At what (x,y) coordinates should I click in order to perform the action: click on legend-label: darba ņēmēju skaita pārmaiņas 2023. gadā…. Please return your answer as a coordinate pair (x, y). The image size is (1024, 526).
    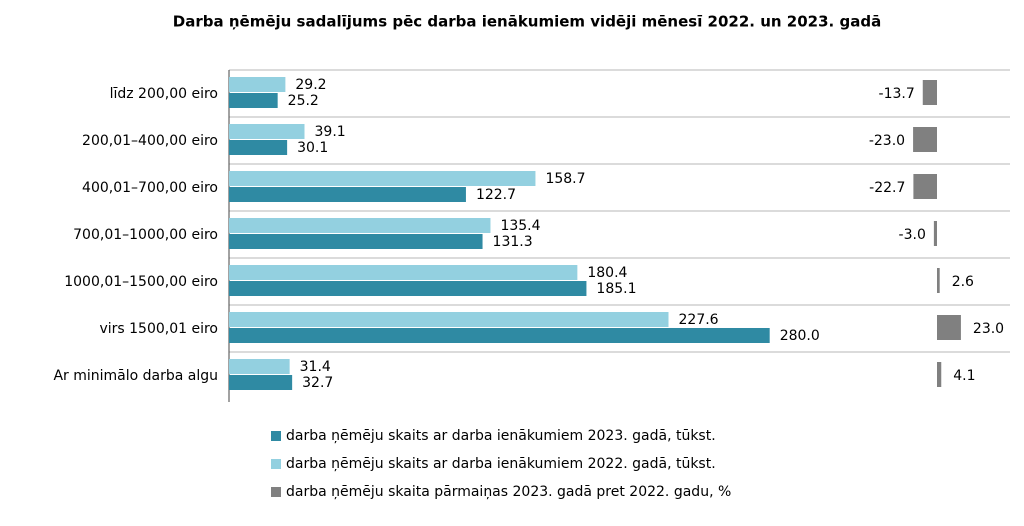
    Looking at the image, I should click on (508, 492).